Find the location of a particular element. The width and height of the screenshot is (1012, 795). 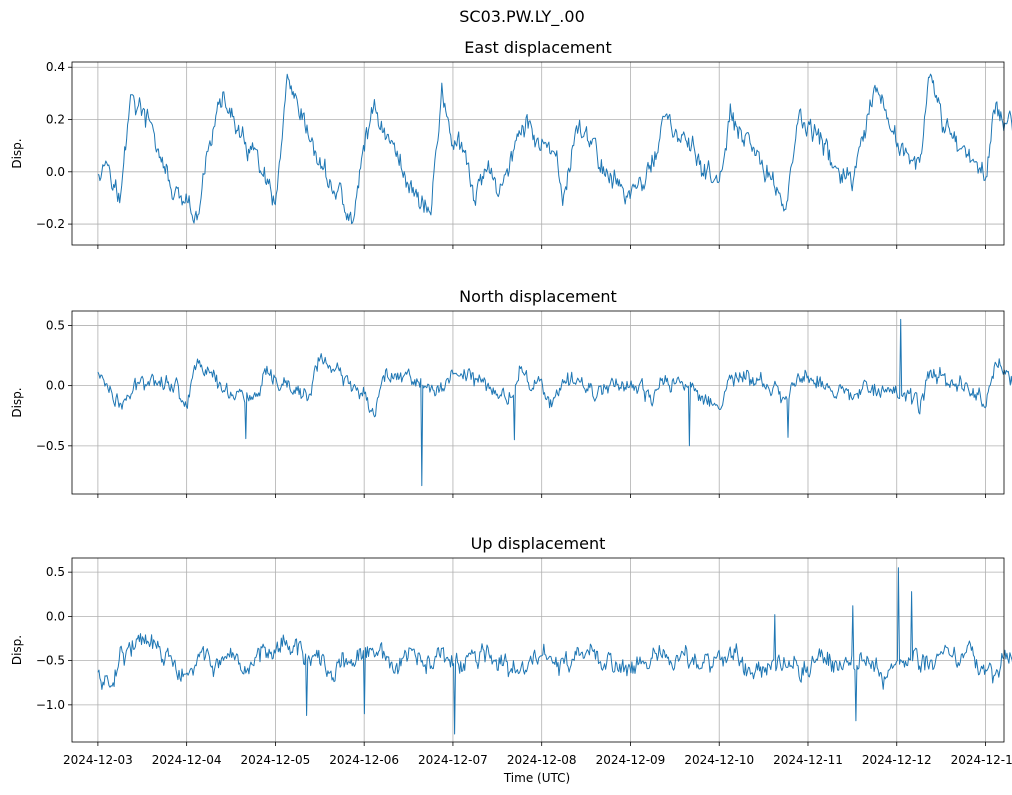

x-tick-label: 2024-12-13 is located at coordinates (981, 760).